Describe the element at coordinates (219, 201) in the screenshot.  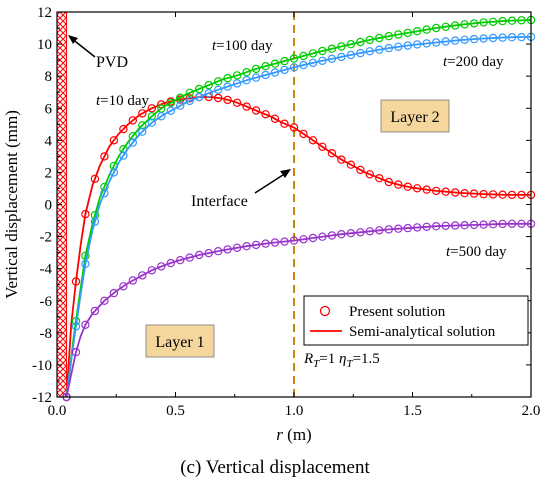
I see `interface-label: Interface` at that location.